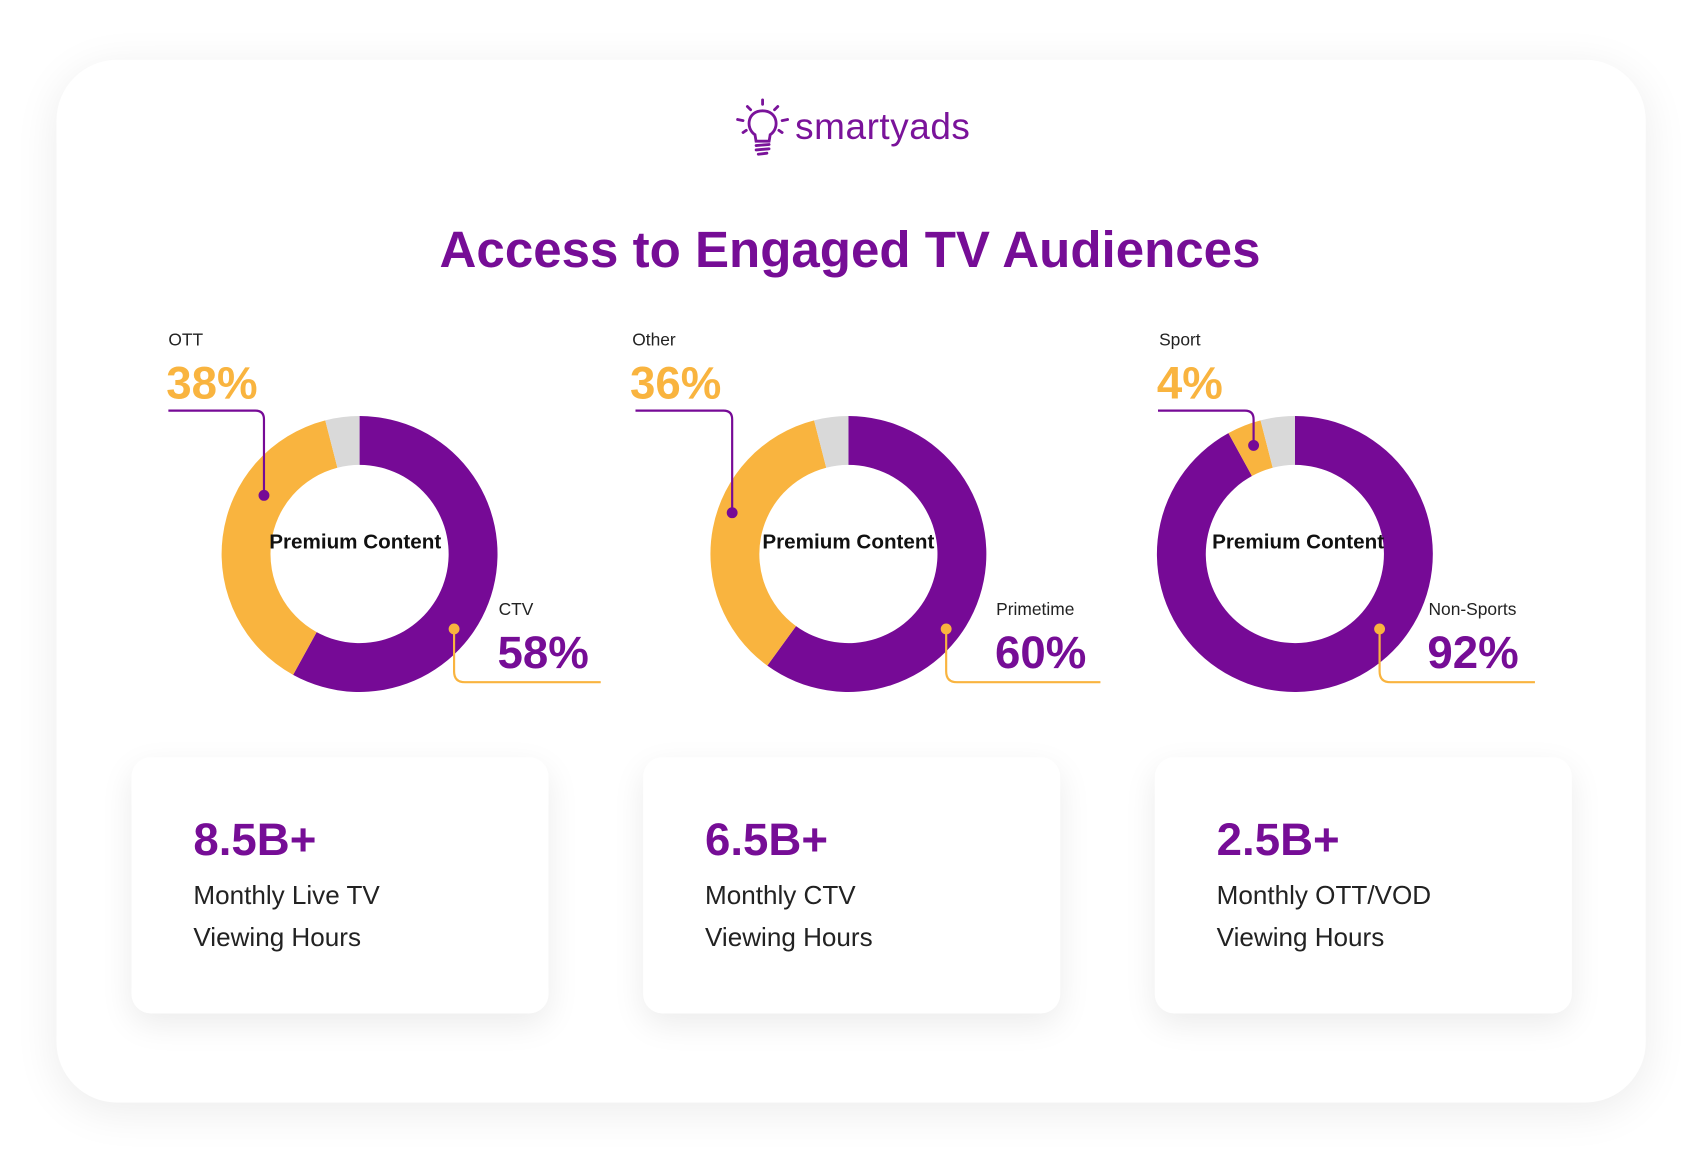 This screenshot has width=1700, height=1160. What do you see at coordinates (654, 340) in the screenshot?
I see `chart2-secondary-label: Other` at bounding box center [654, 340].